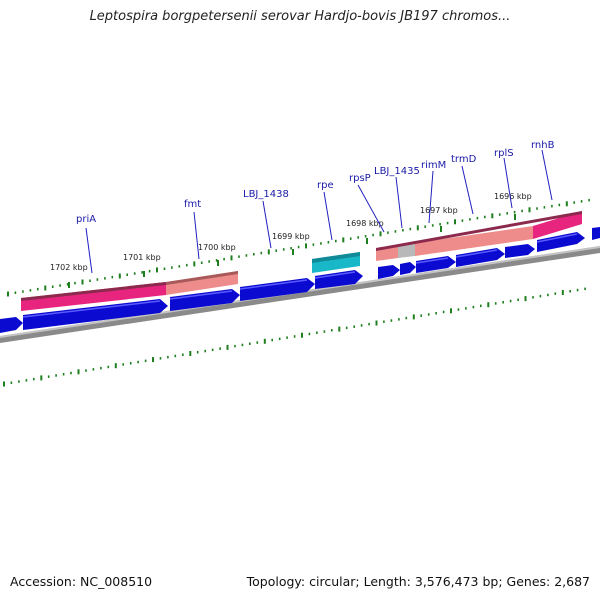  I want to click on gene-label-pria: priA, so click(86, 219).